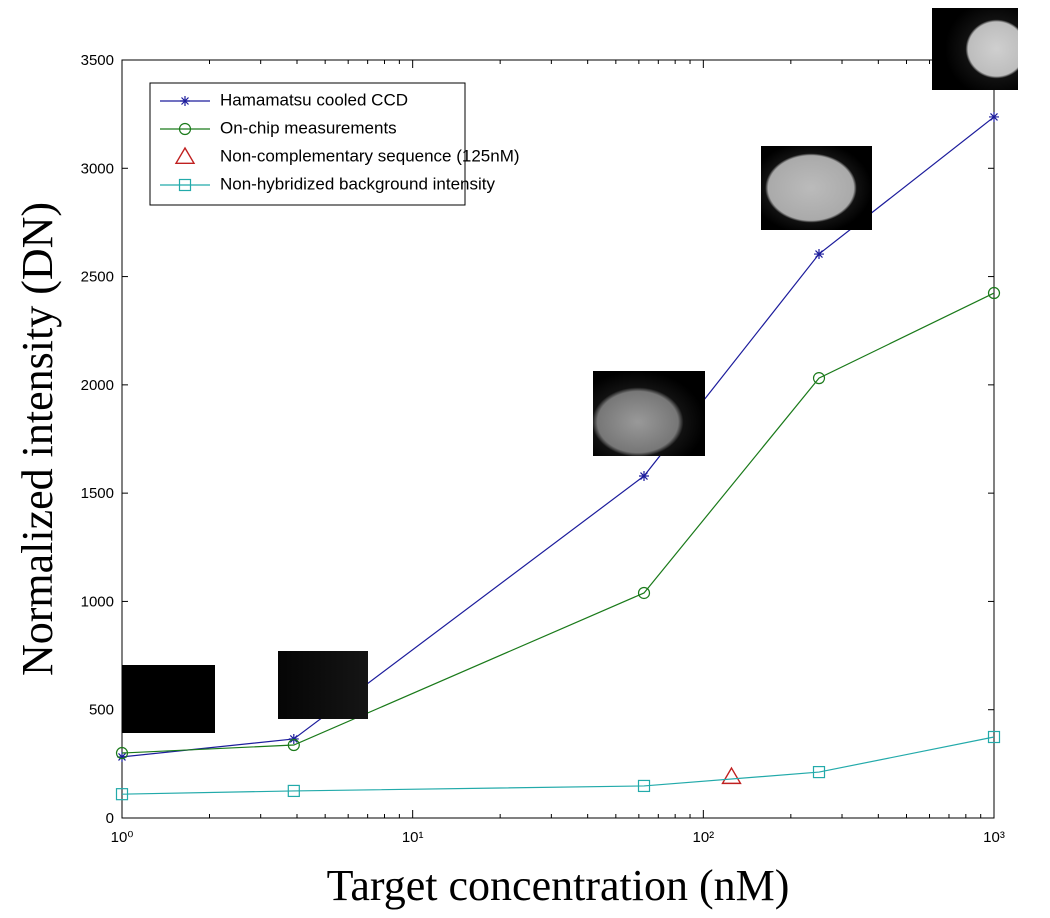 The width and height of the screenshot is (1050, 918). I want to click on y-tick-label: 0, so click(110, 818).